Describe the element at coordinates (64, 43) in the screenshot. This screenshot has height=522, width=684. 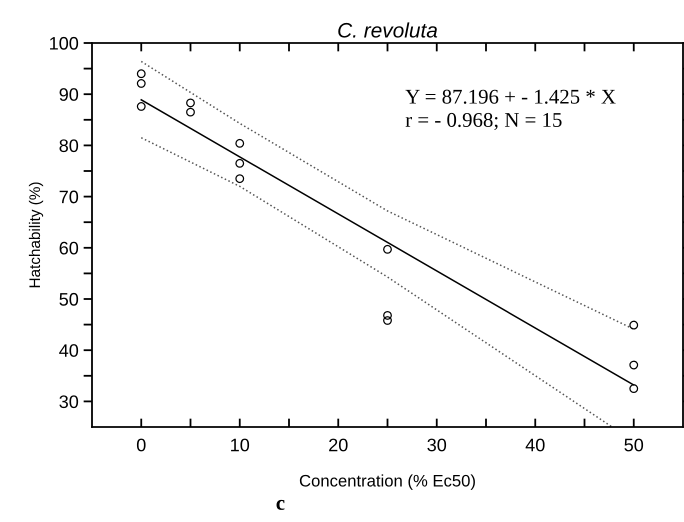
I see `y-tick-label: 100` at that location.